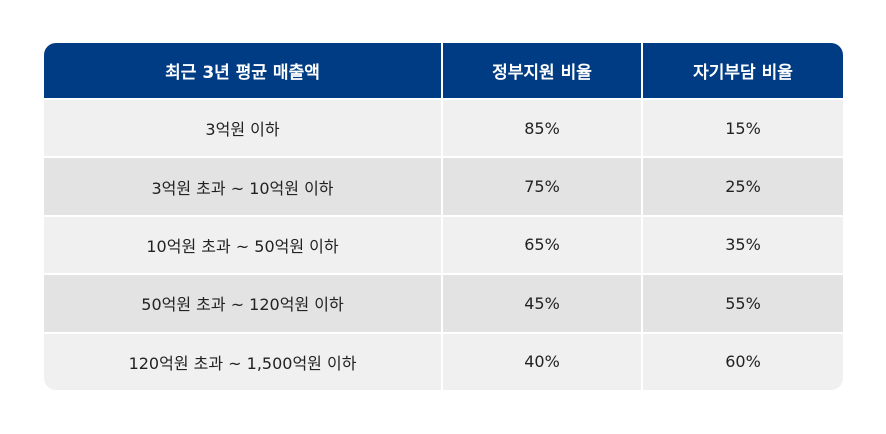  Describe the element at coordinates (542, 187) in the screenshot. I see `government-ratio-cell: 75%` at that location.